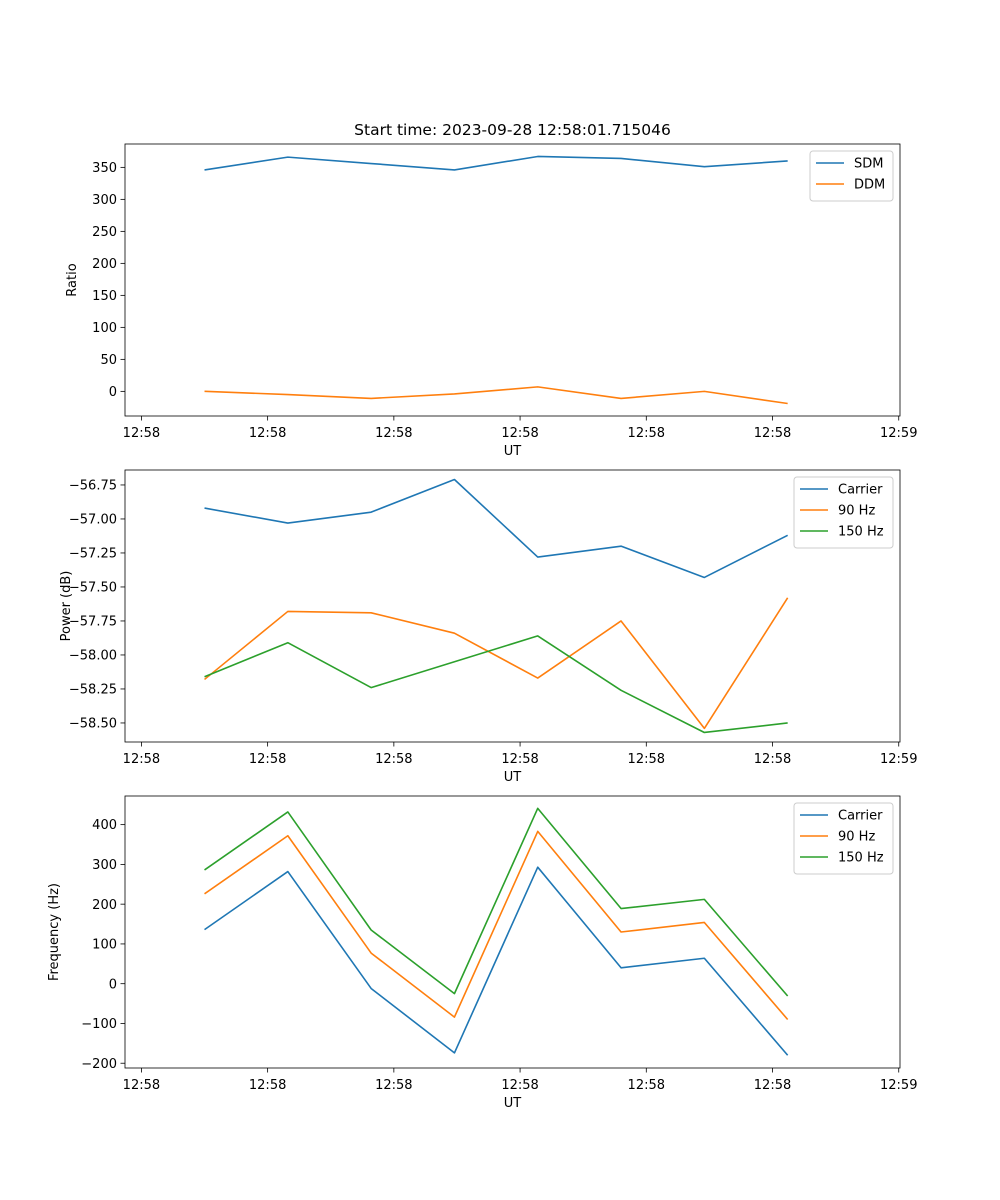  I want to click on legend-label: DDM, so click(869, 185).